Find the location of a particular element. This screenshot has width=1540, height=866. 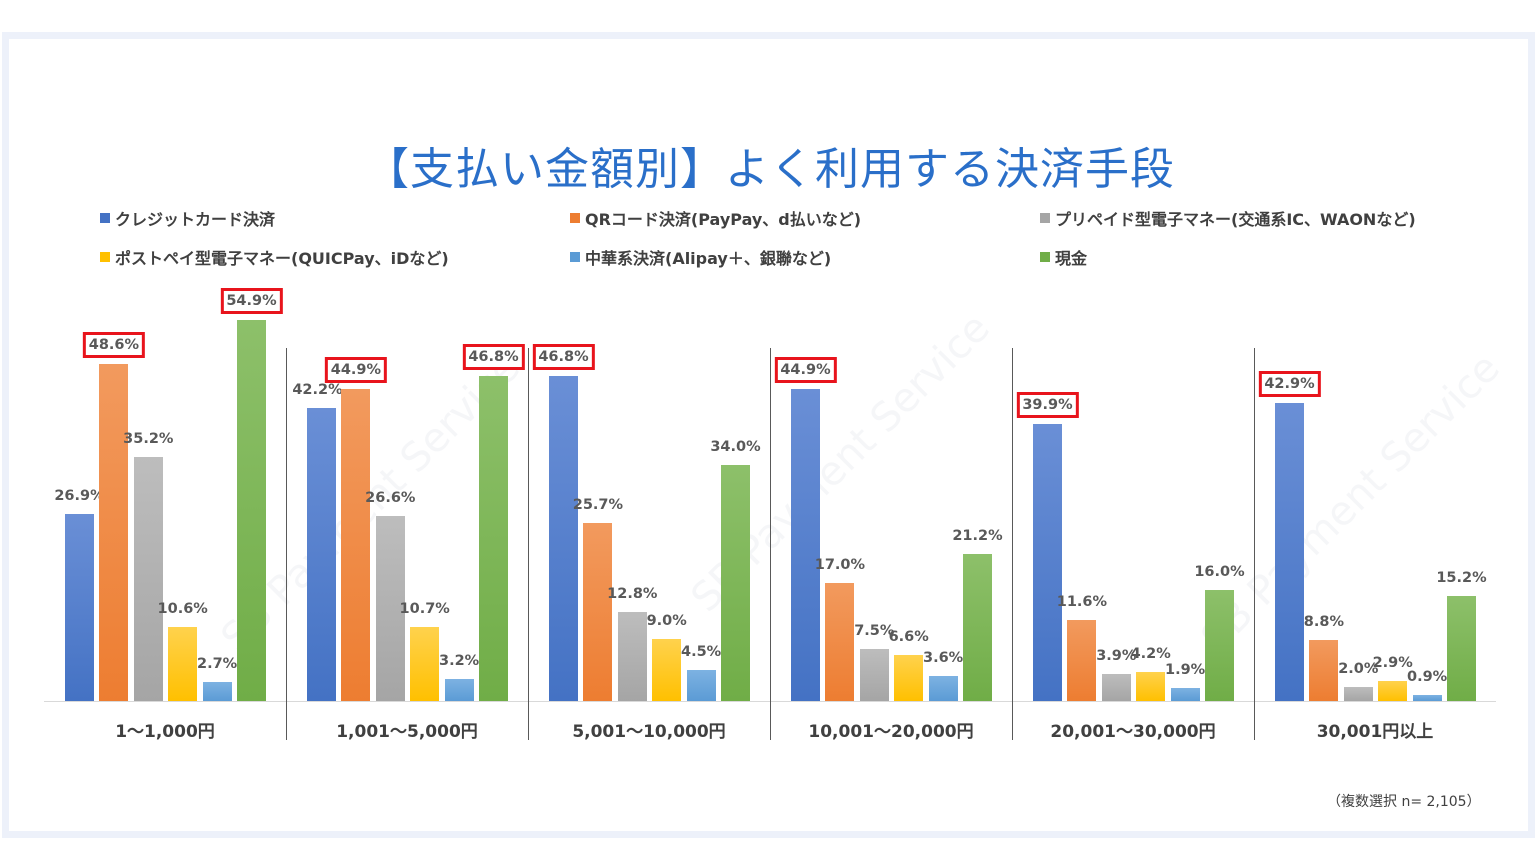

legend-label: 現金 is located at coordinates (1071, 258).